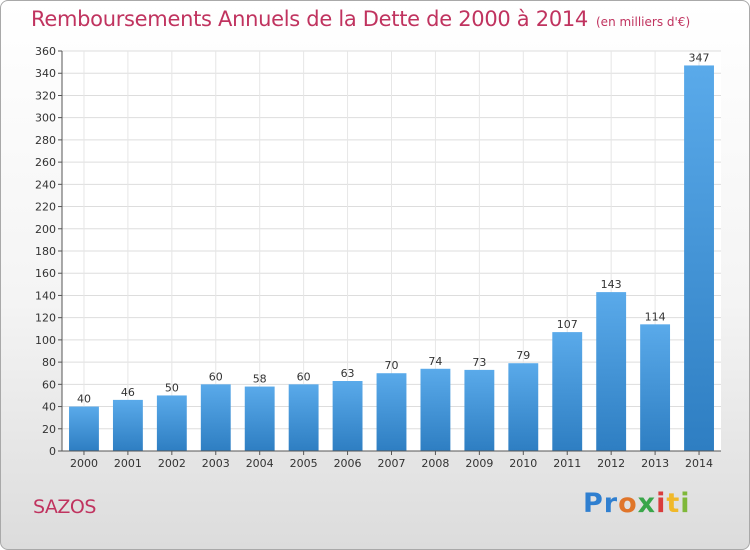  Describe the element at coordinates (52, 451) in the screenshot. I see `y-tick-label: 0` at that location.